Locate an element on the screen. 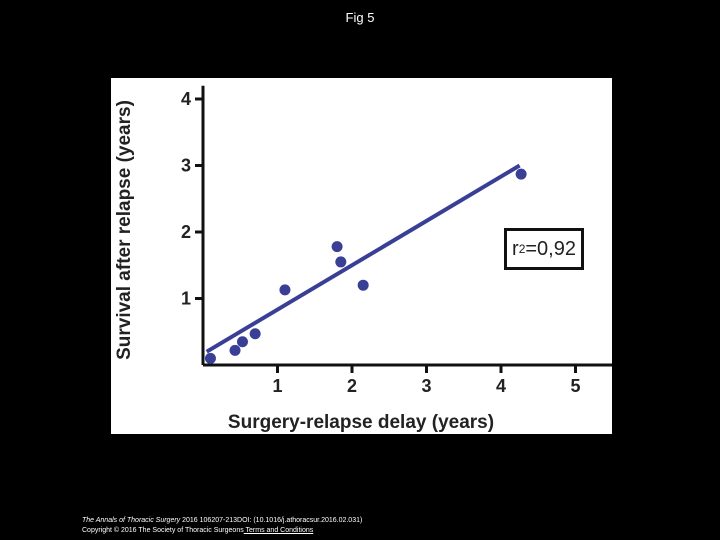 This screenshot has width=720, height=540. y-axis-label: Survival after relapse (years) is located at coordinates (124, 230).